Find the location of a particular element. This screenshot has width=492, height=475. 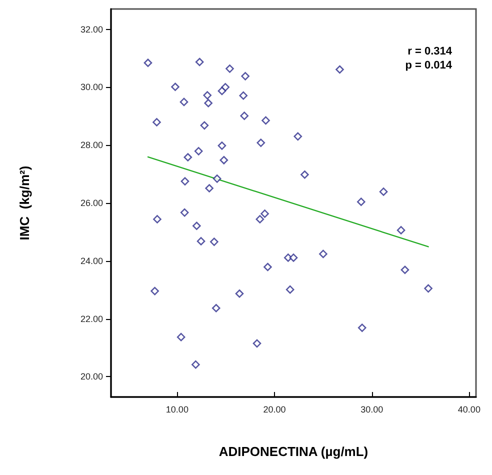

y-tick-label: 22.00 is located at coordinates (91, 319).